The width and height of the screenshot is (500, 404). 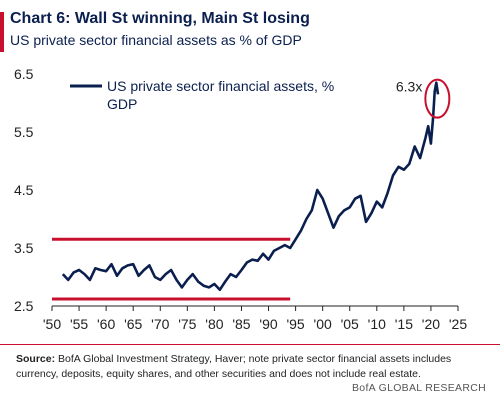 What do you see at coordinates (24, 306) in the screenshot?
I see `y-tick-label: 2.5` at bounding box center [24, 306].